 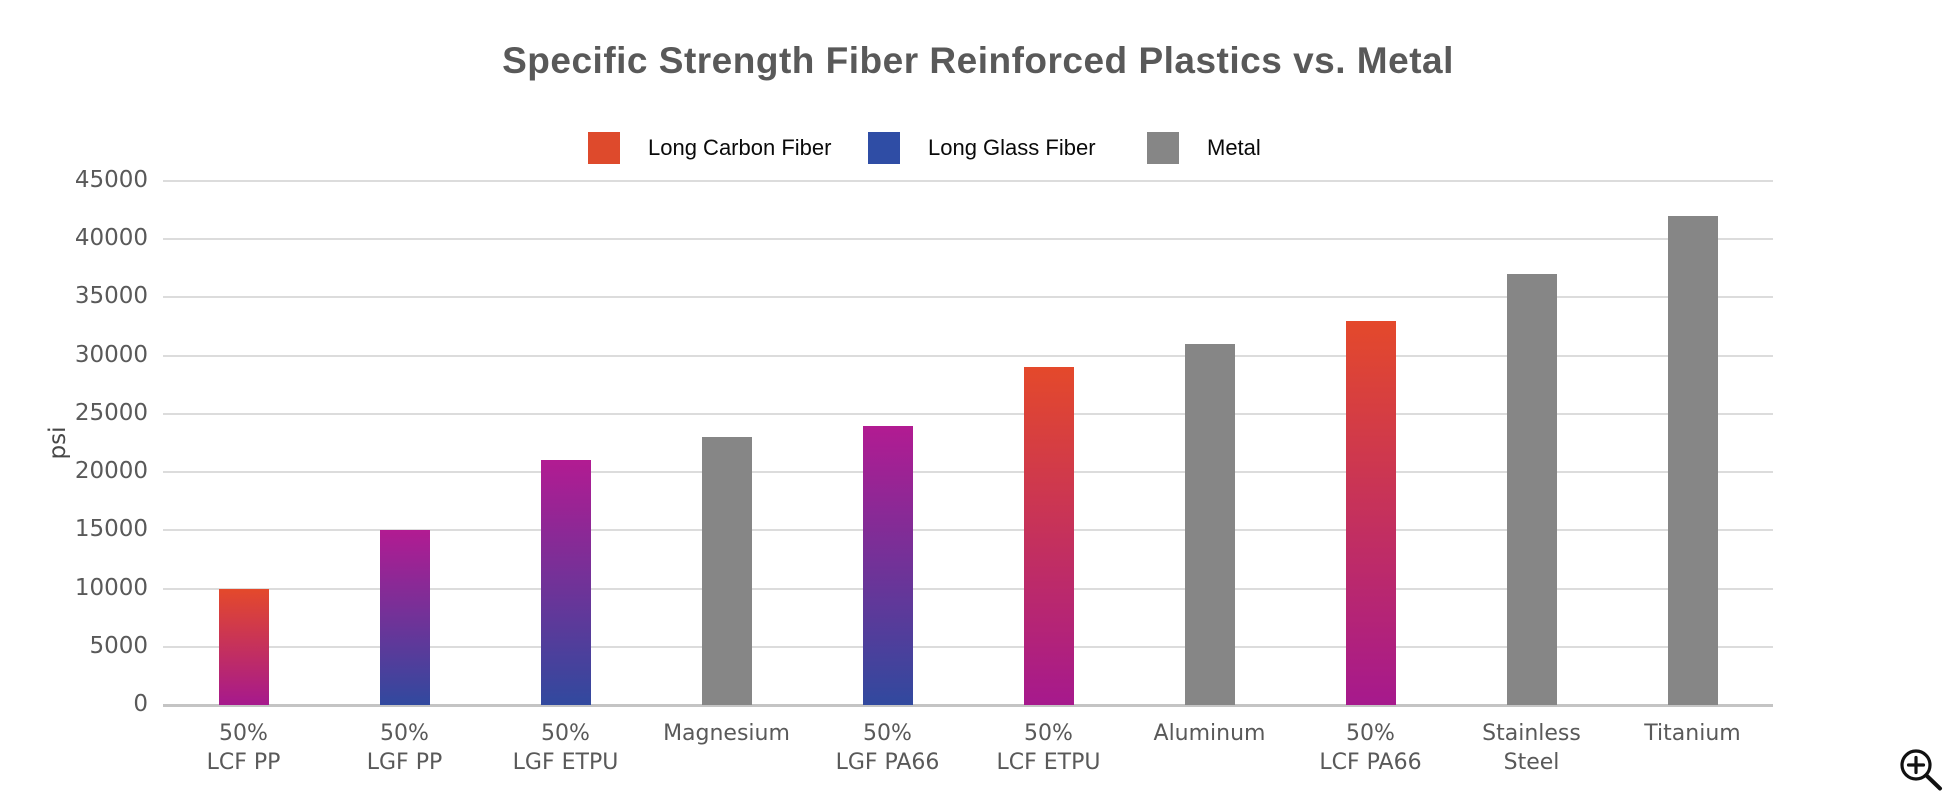 I want to click on y-tick-label: 45000, so click(x=111, y=180).